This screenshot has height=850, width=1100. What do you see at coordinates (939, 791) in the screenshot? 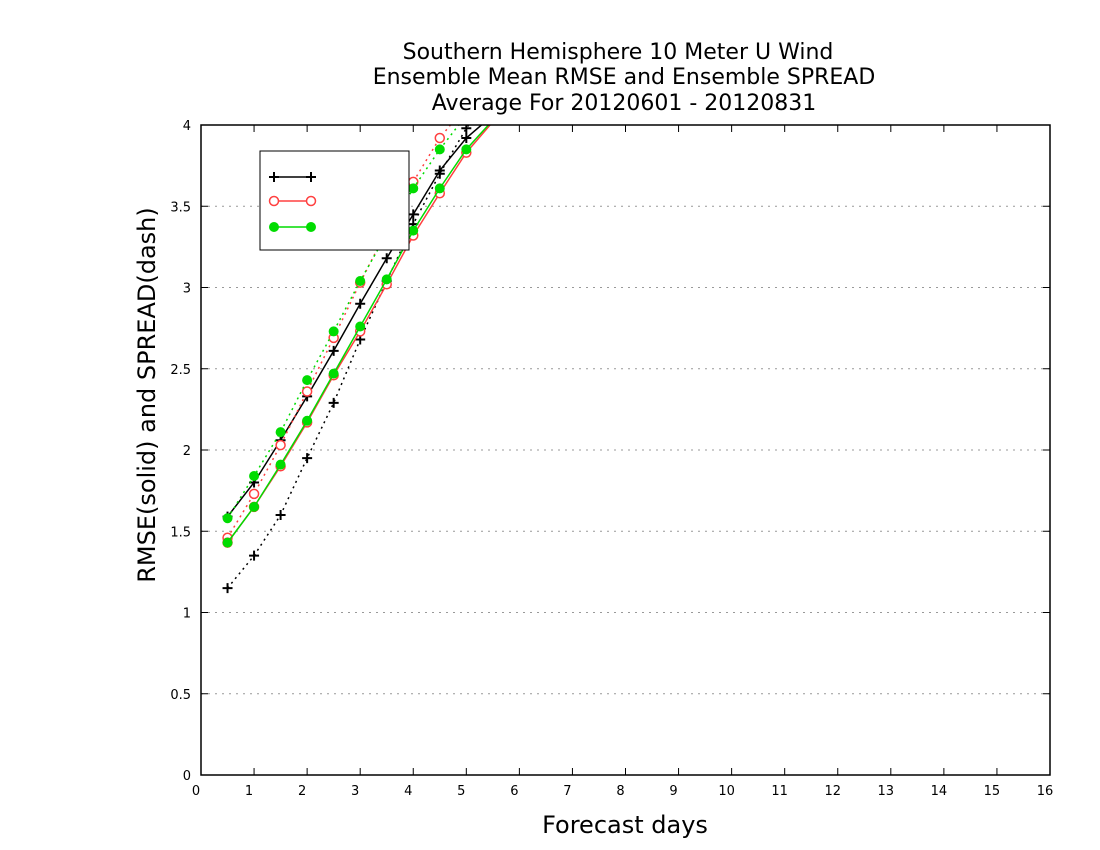
I see `x-tick-label: 14` at bounding box center [939, 791].